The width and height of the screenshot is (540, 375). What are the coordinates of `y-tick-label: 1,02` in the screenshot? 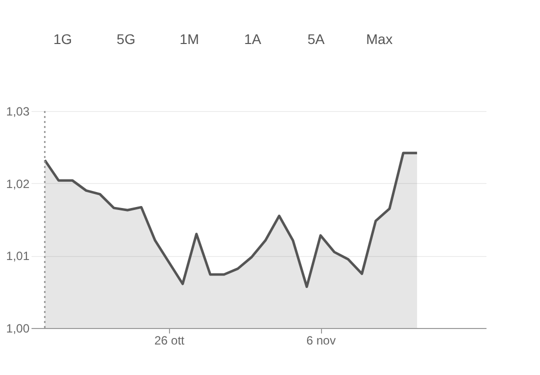 It's located at (18, 183).